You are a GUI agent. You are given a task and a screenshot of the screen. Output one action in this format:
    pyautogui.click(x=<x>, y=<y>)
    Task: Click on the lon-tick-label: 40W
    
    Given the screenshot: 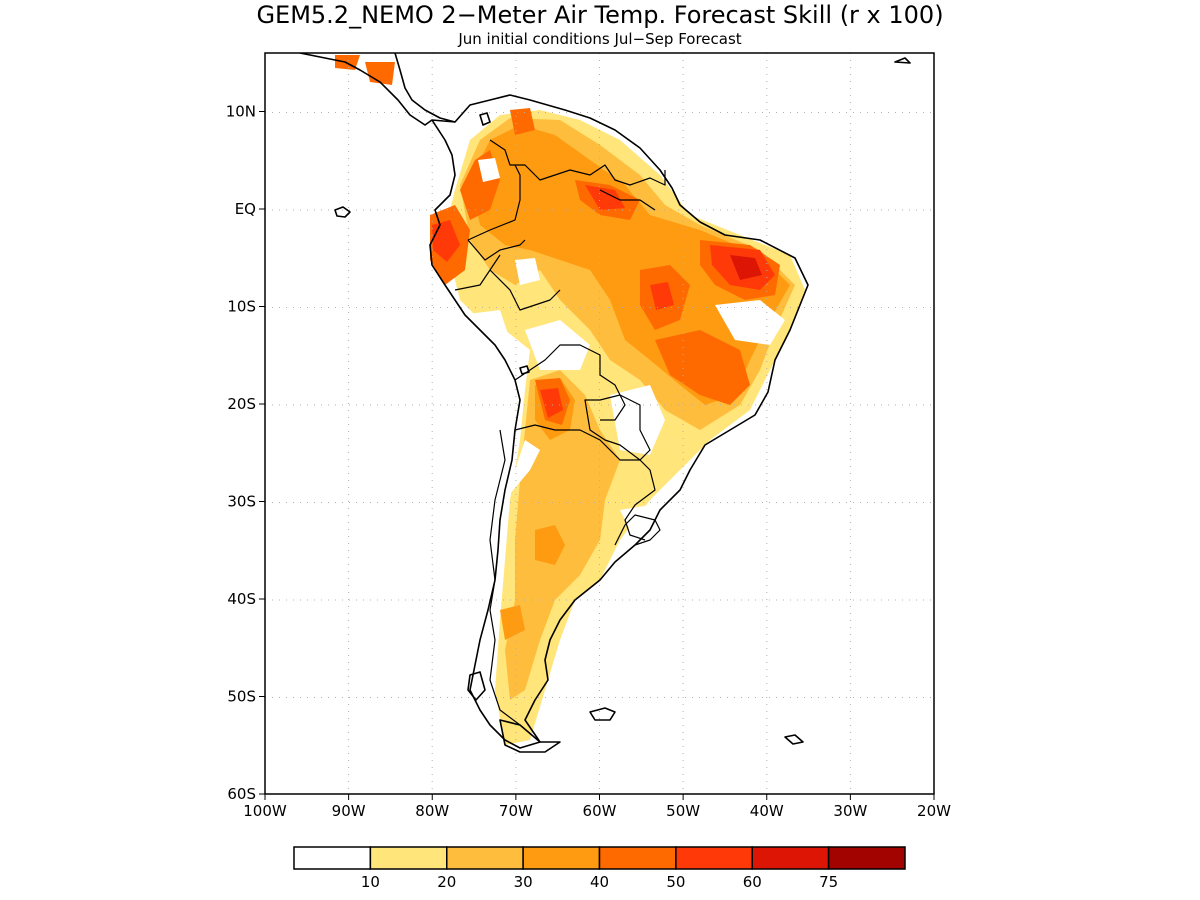 What is the action you would take?
    pyautogui.click(x=767, y=811)
    